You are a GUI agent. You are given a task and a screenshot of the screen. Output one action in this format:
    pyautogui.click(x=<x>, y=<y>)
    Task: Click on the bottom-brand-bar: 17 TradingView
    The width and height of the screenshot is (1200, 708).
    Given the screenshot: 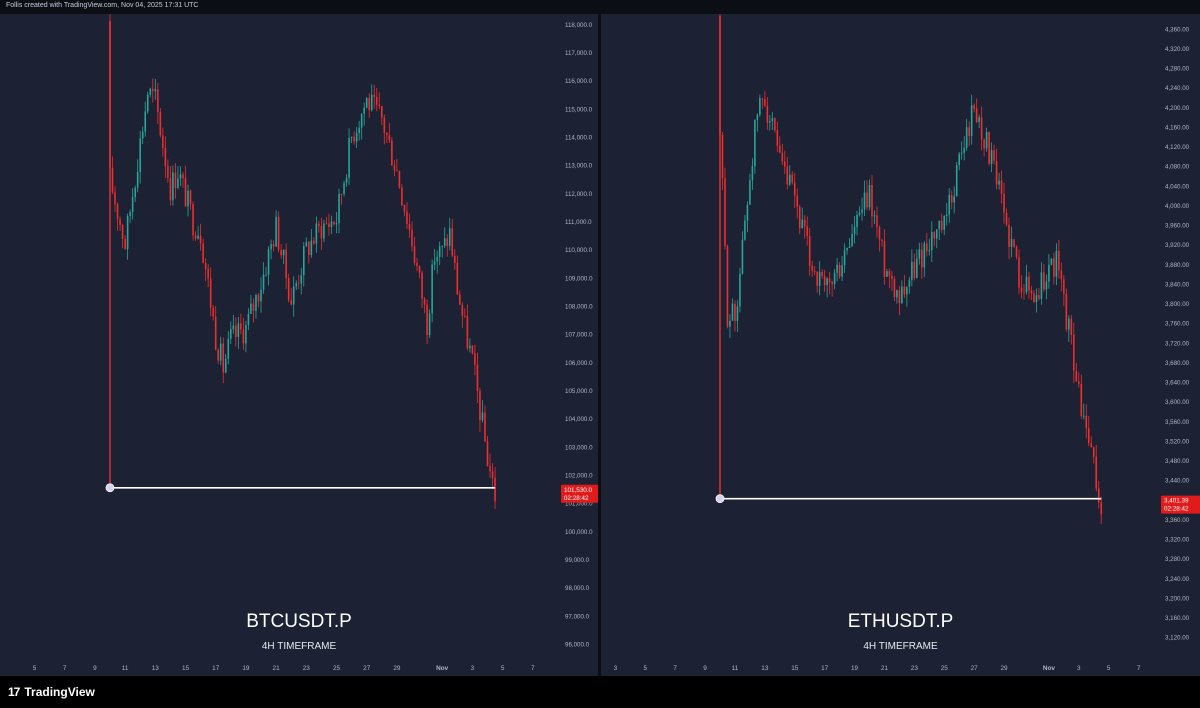 What is the action you would take?
    pyautogui.click(x=600, y=692)
    